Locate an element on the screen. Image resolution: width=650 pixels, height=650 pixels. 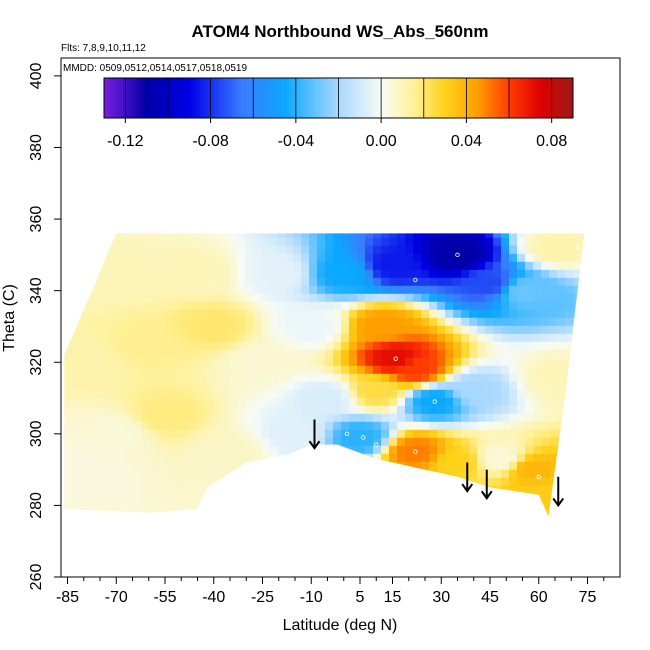
y-tick-label: 340 is located at coordinates (36, 290).